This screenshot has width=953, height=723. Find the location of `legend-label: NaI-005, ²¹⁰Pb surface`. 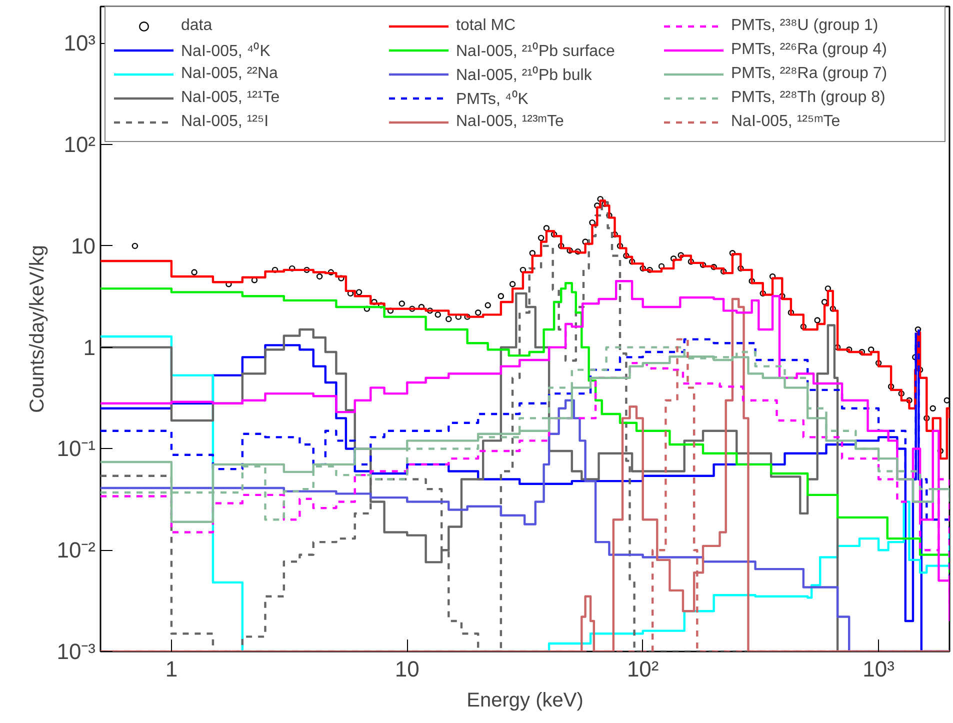

legend-label: NaI-005, ²¹⁰Pb surface is located at coordinates (536, 51).